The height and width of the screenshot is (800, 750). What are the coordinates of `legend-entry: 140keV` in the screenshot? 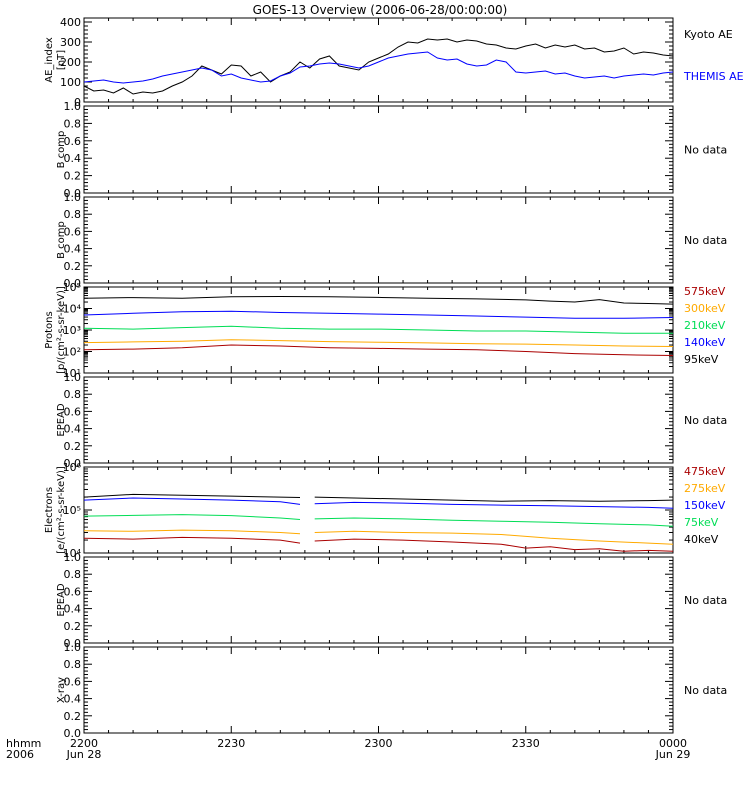 It's located at (705, 342).